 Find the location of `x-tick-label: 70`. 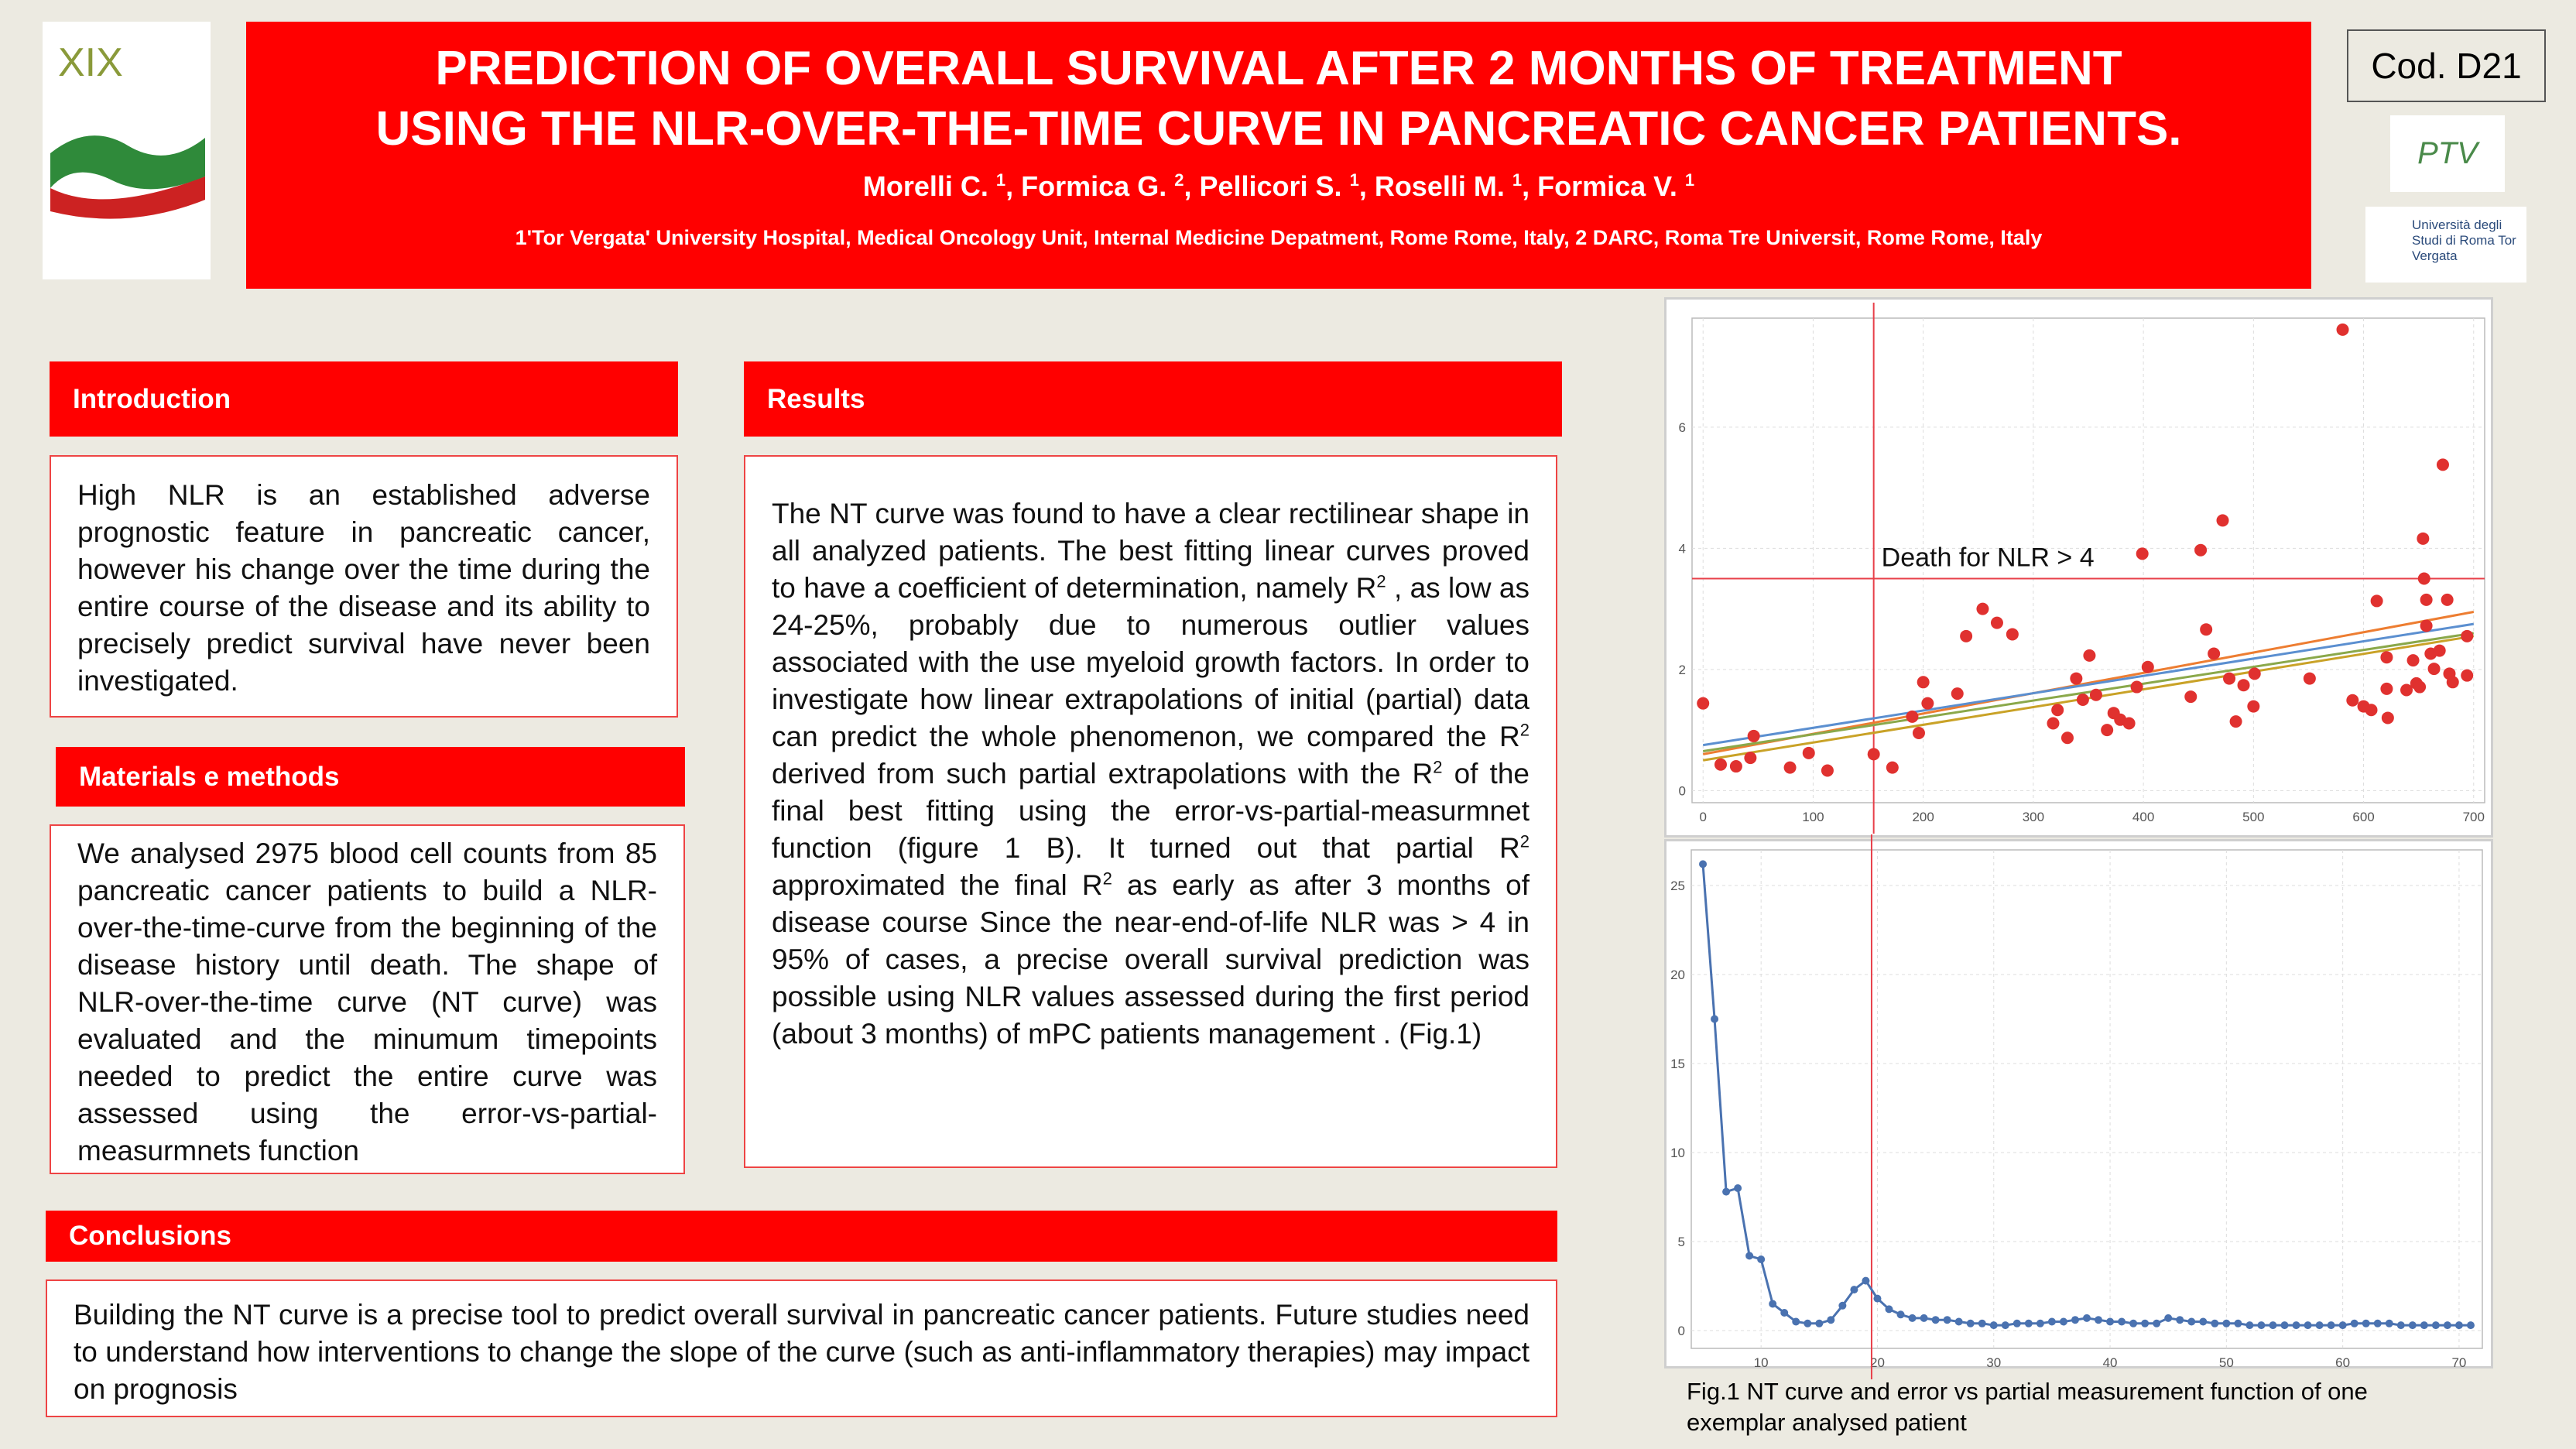

x-tick-label: 70 is located at coordinates (2458, 1362).